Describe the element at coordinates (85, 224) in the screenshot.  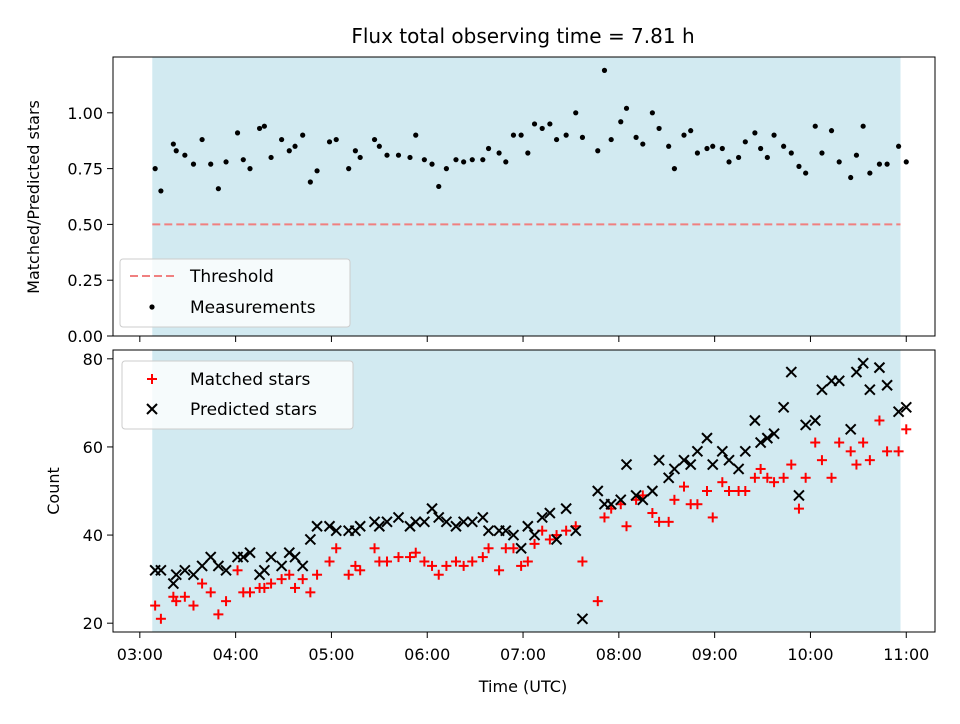
I see `y-tick-label: 0.50` at that location.